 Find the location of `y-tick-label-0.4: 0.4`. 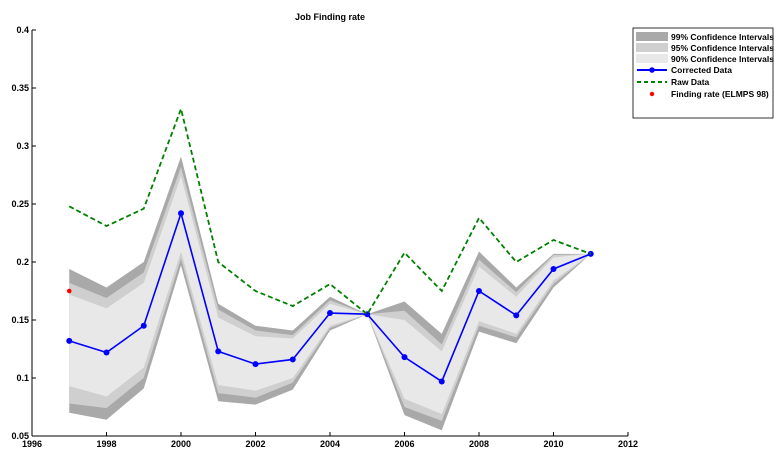

y-tick-label-0.4: 0.4 is located at coordinates (22, 30).